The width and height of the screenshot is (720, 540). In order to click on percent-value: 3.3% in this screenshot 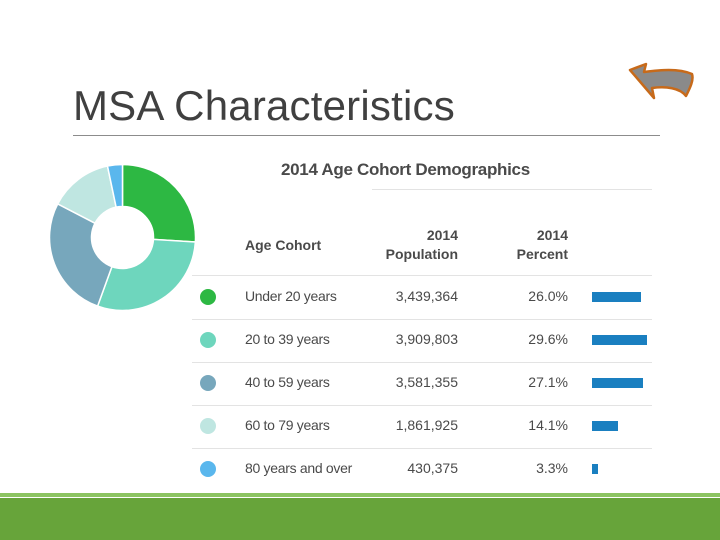, I will do `click(552, 468)`.